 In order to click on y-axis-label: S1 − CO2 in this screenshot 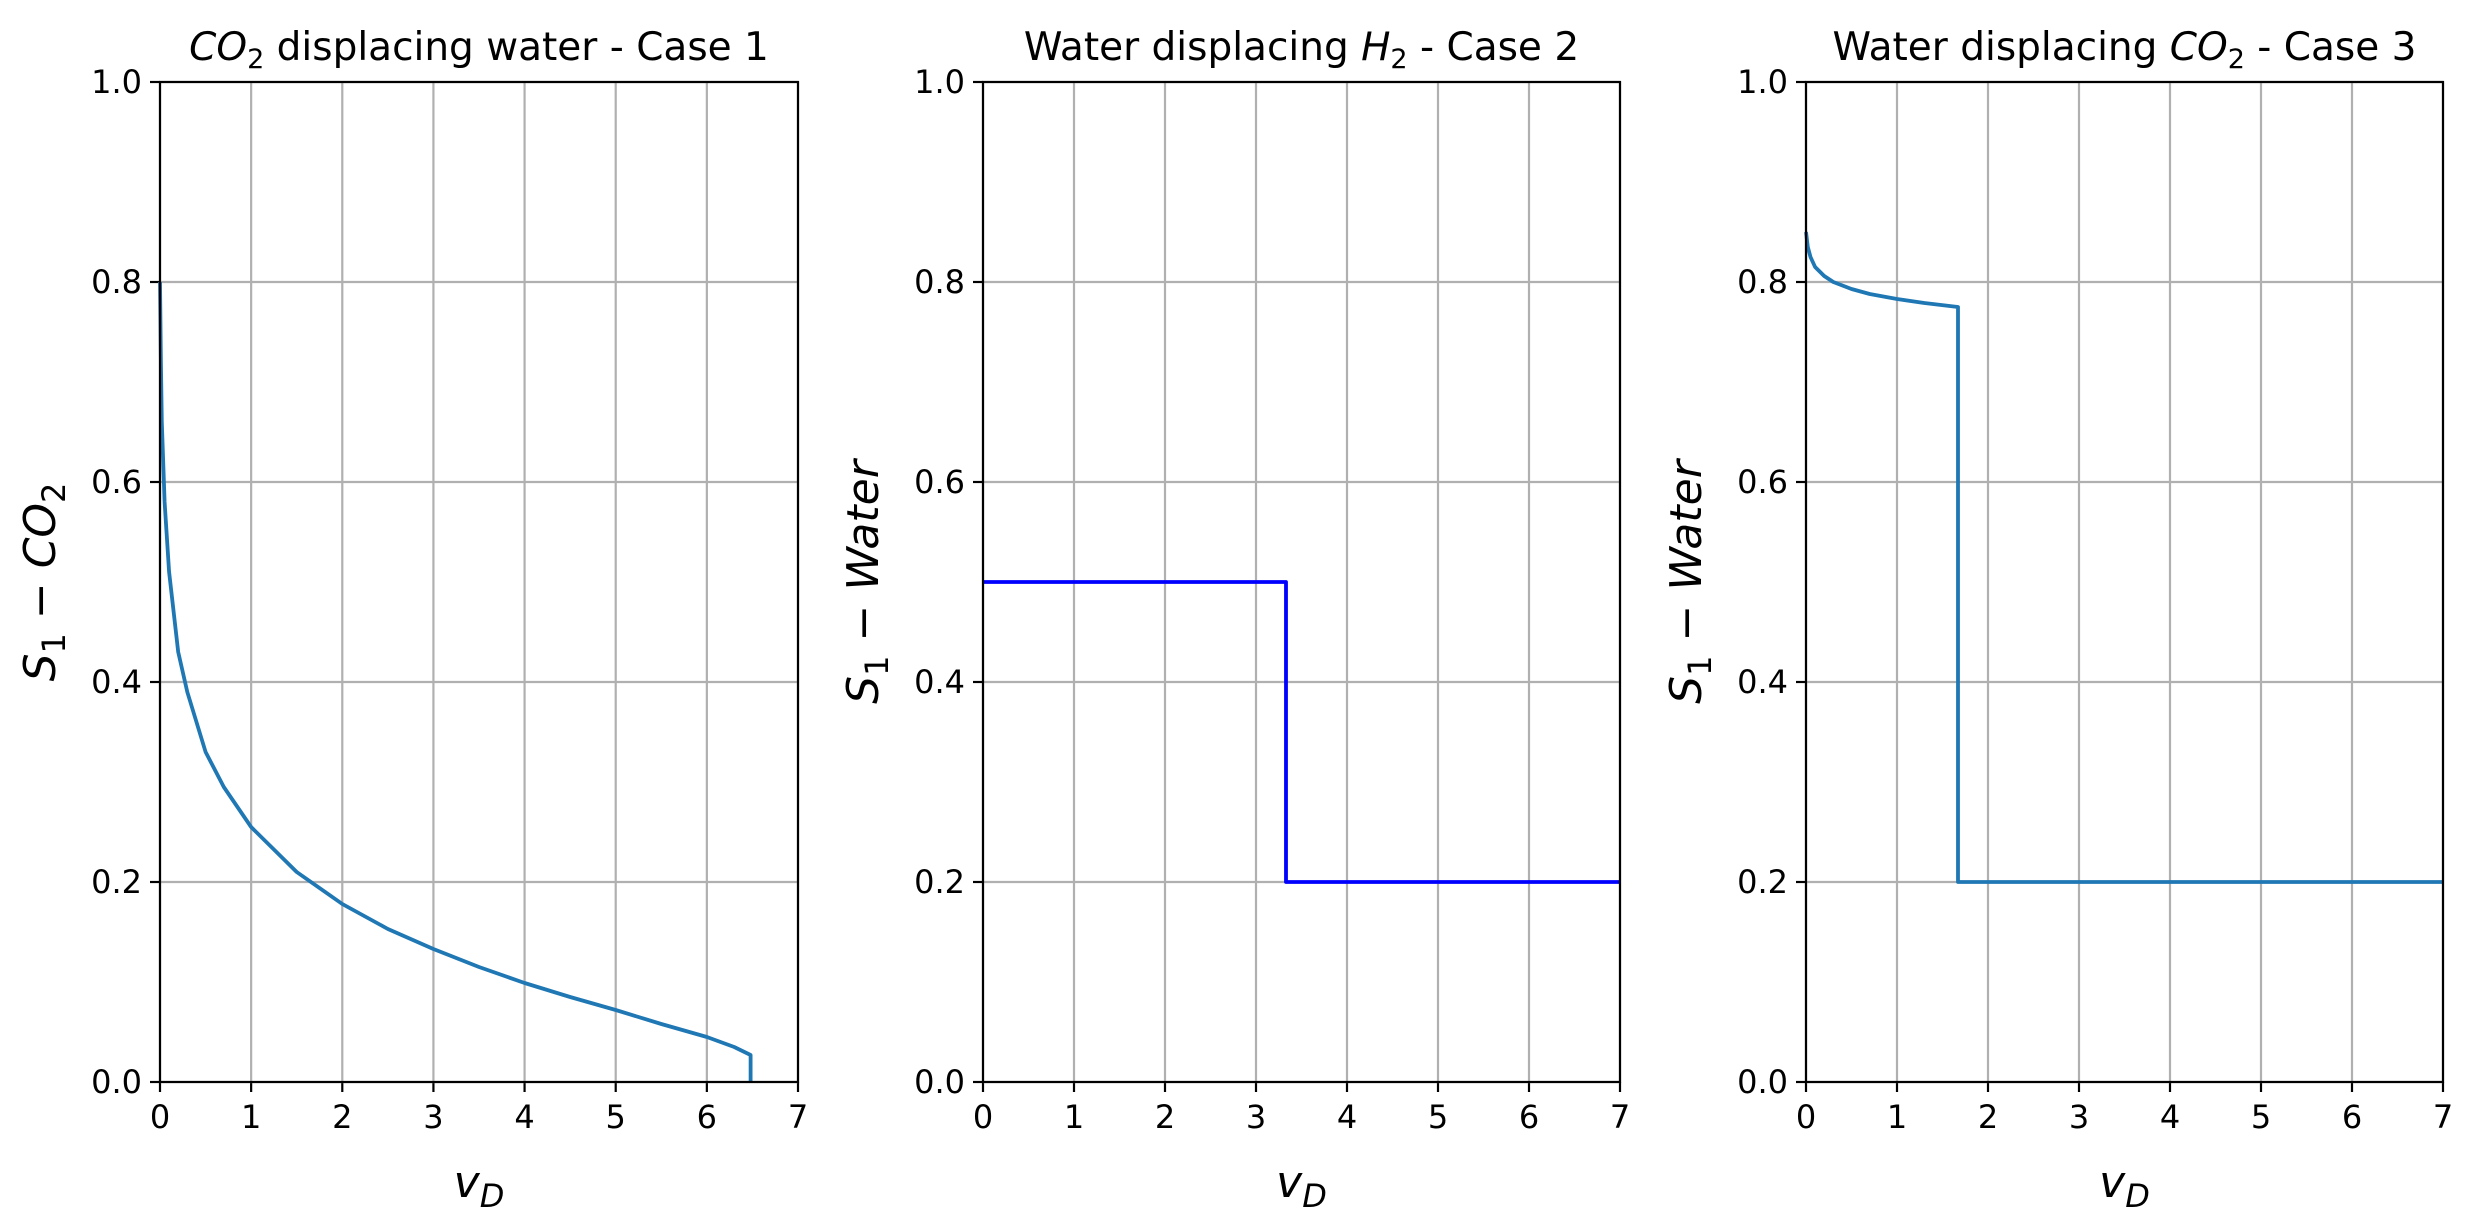, I will do `click(44, 582)`.